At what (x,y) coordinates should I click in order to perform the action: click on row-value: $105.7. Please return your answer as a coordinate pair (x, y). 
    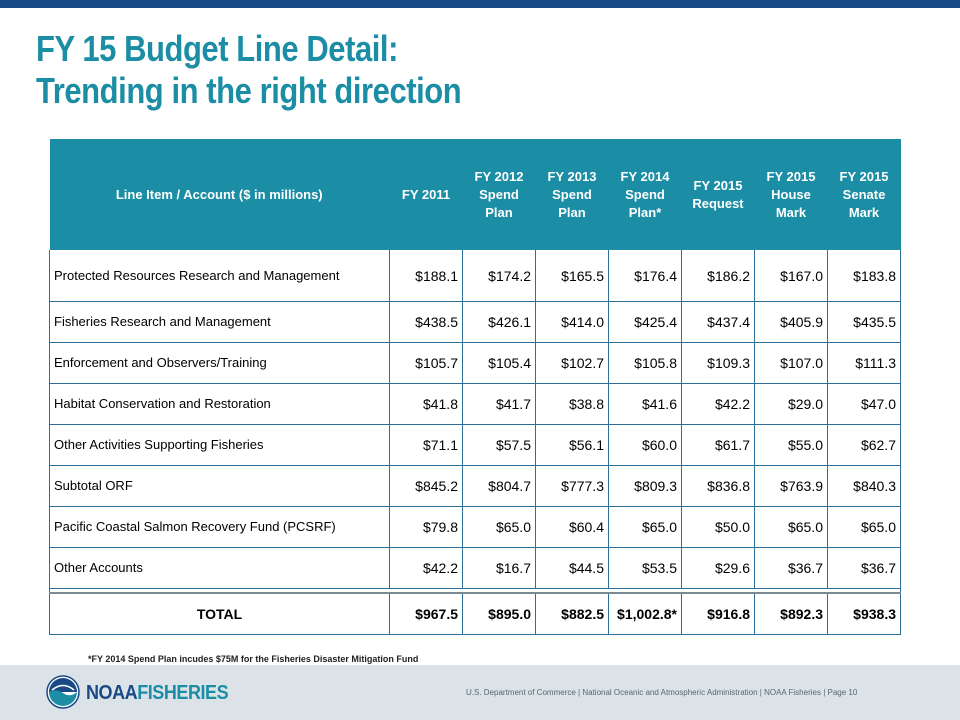
    Looking at the image, I should click on (426, 363).